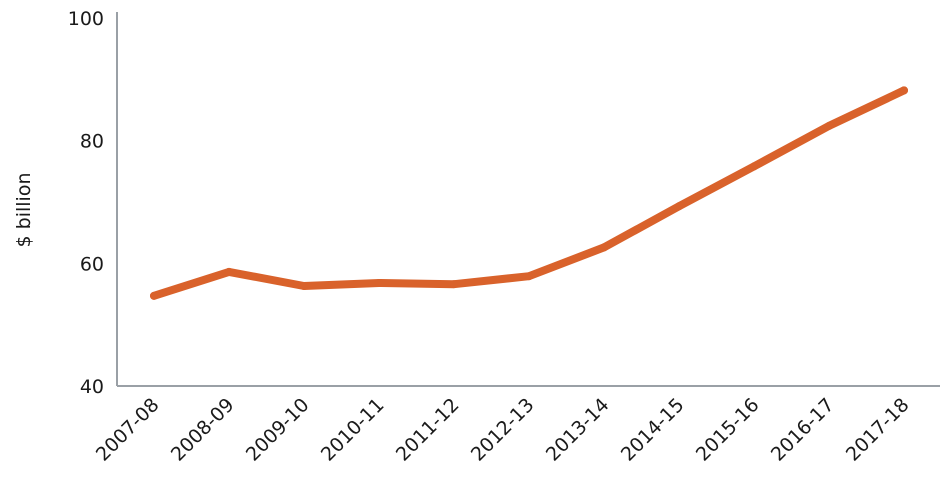 This screenshot has width=950, height=485. I want to click on x-tick-label: 2013-14, so click(578, 430).